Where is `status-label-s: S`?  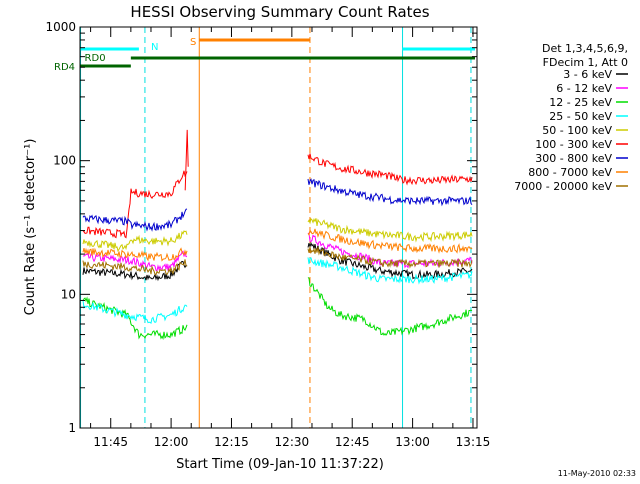 status-label-s: S is located at coordinates (193, 42).